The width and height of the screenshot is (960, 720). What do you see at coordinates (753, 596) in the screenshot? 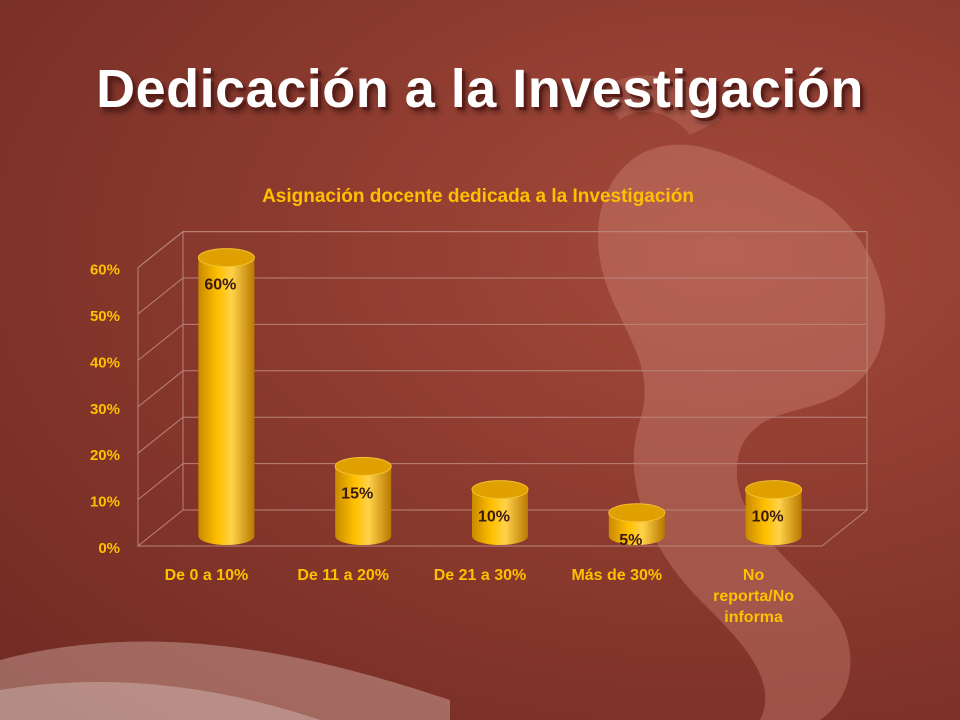
I see `x-category-label: No reporta/No informa` at bounding box center [753, 596].